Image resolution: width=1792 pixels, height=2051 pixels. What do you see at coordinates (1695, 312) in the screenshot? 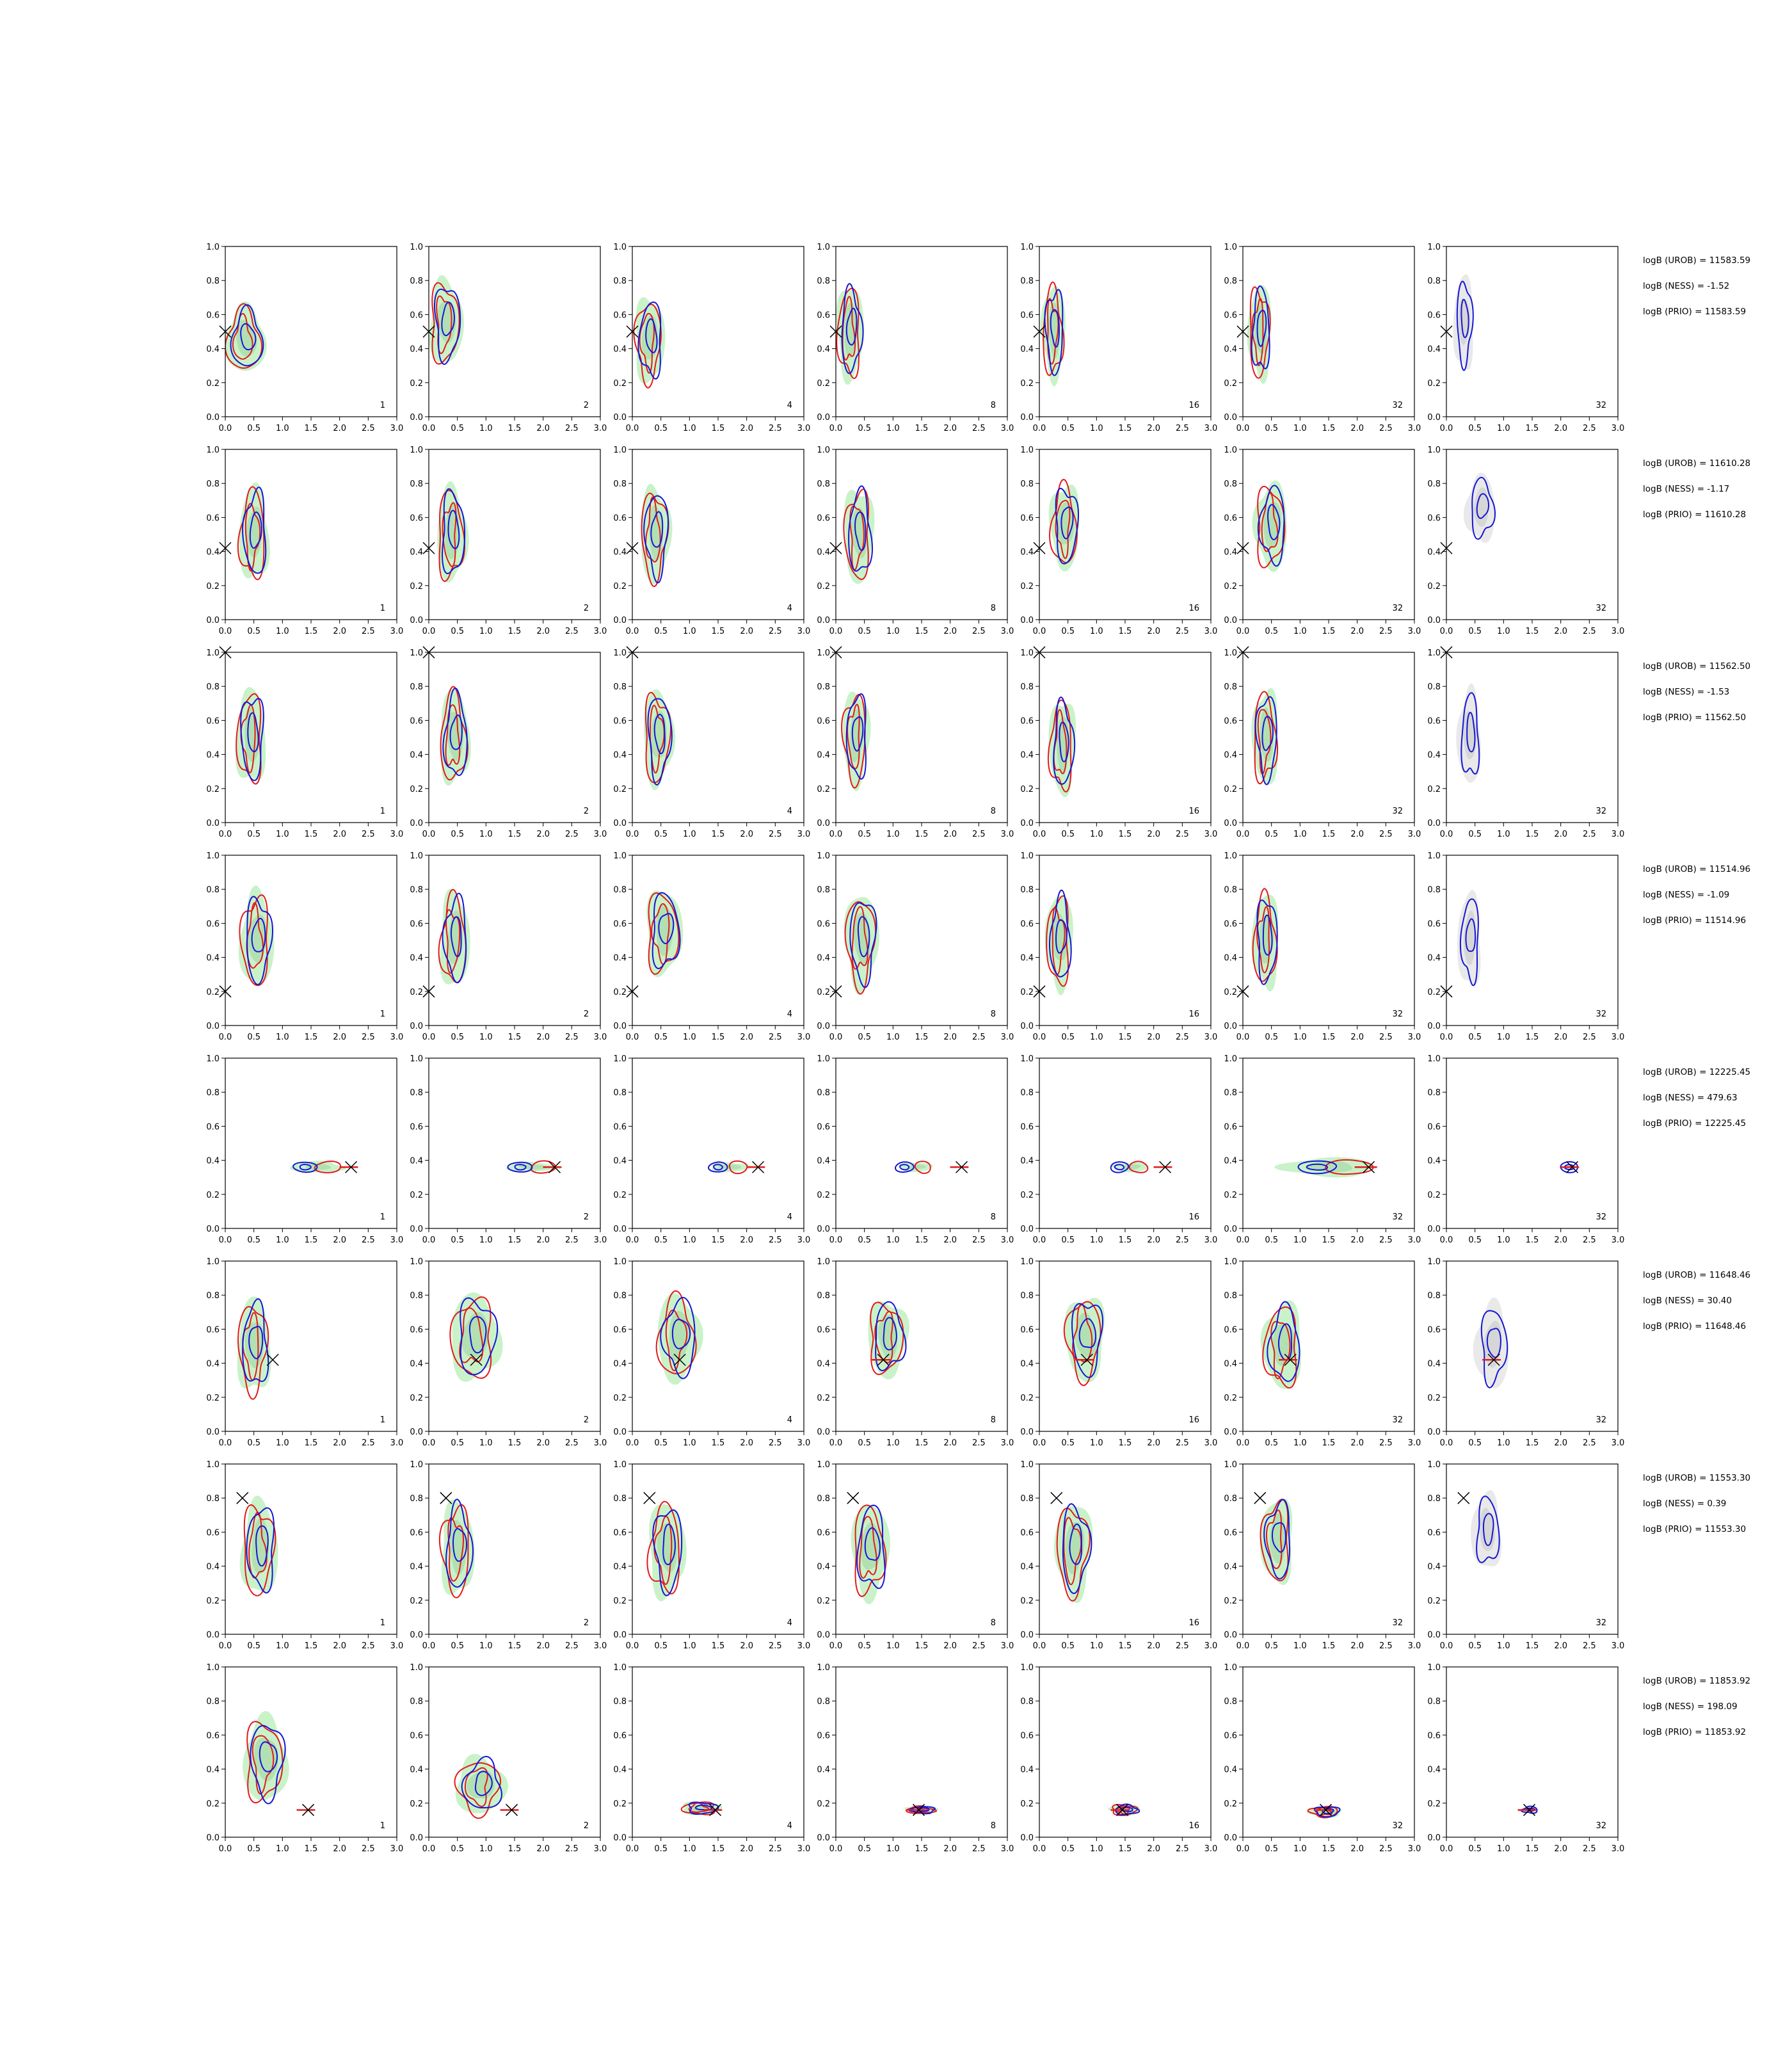
I see `logb-annotation: logB (PRIO) = 11583.59` at bounding box center [1695, 312].